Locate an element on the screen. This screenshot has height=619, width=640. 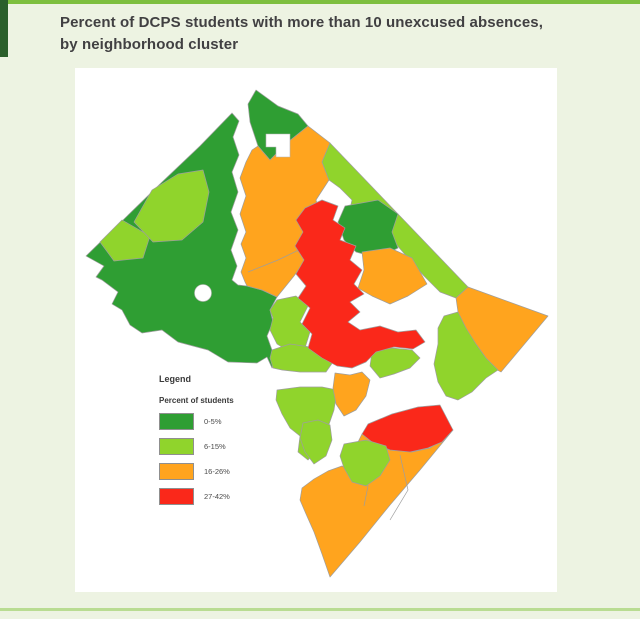
corner-accent-bar is located at coordinates (4, 28).